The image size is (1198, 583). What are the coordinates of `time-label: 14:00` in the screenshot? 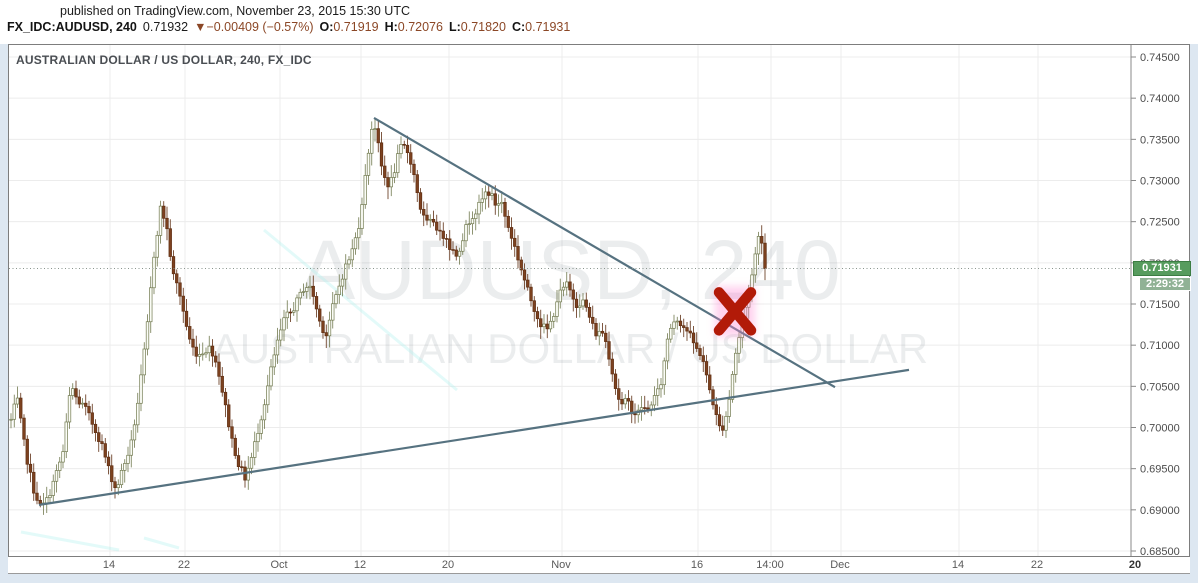 It's located at (770, 565).